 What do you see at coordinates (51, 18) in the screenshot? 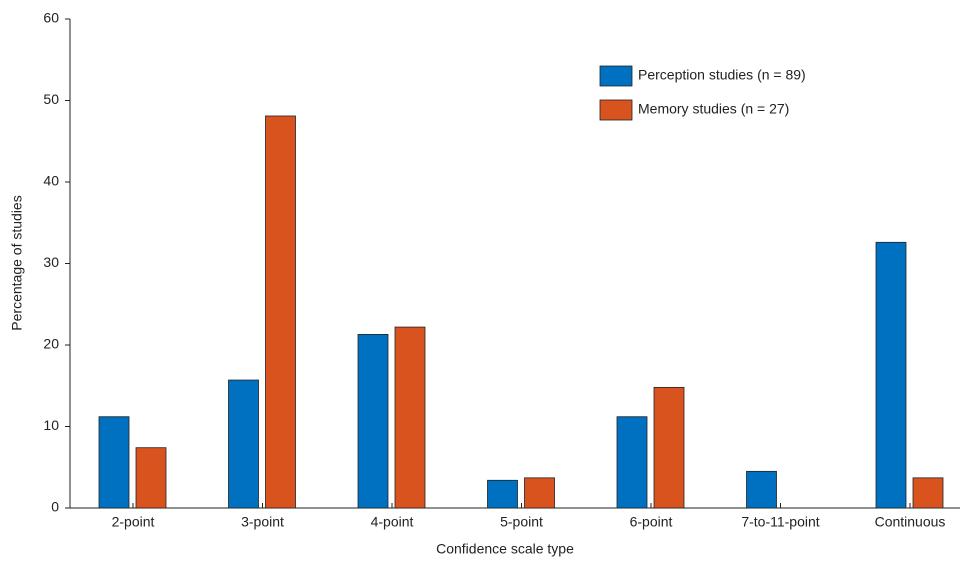
I see `y-tick-label: 60` at bounding box center [51, 18].